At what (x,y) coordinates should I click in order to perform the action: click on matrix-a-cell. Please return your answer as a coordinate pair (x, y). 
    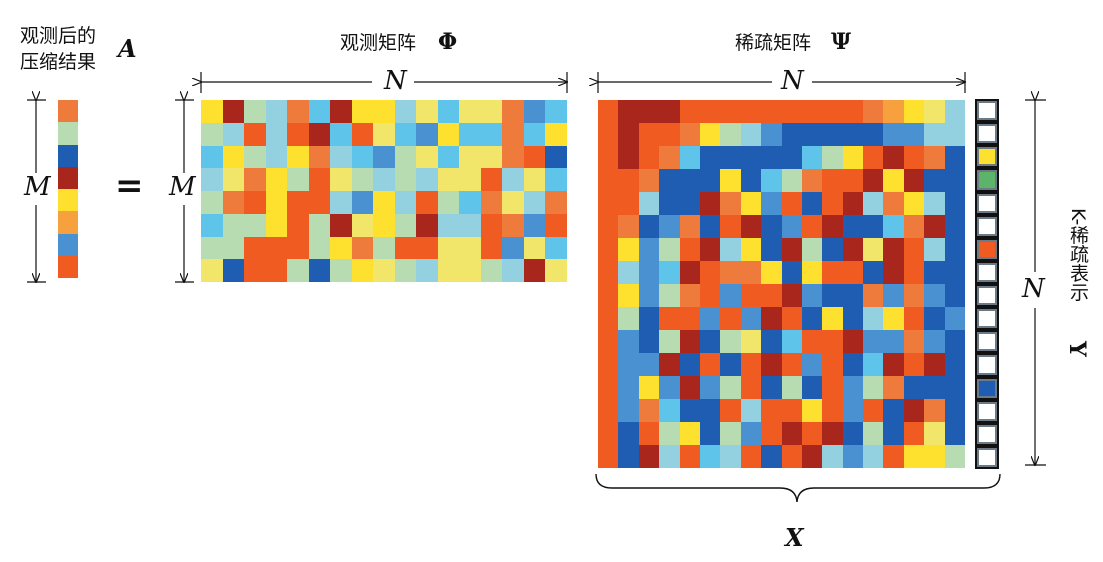
    Looking at the image, I should click on (68, 155).